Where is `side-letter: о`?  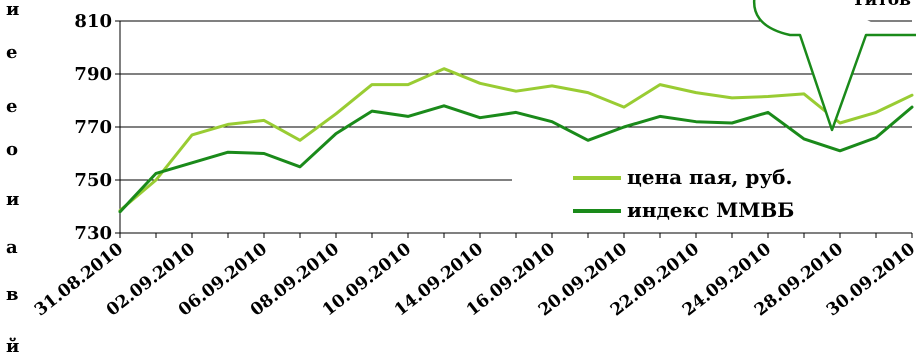 side-letter: о is located at coordinates (12, 149).